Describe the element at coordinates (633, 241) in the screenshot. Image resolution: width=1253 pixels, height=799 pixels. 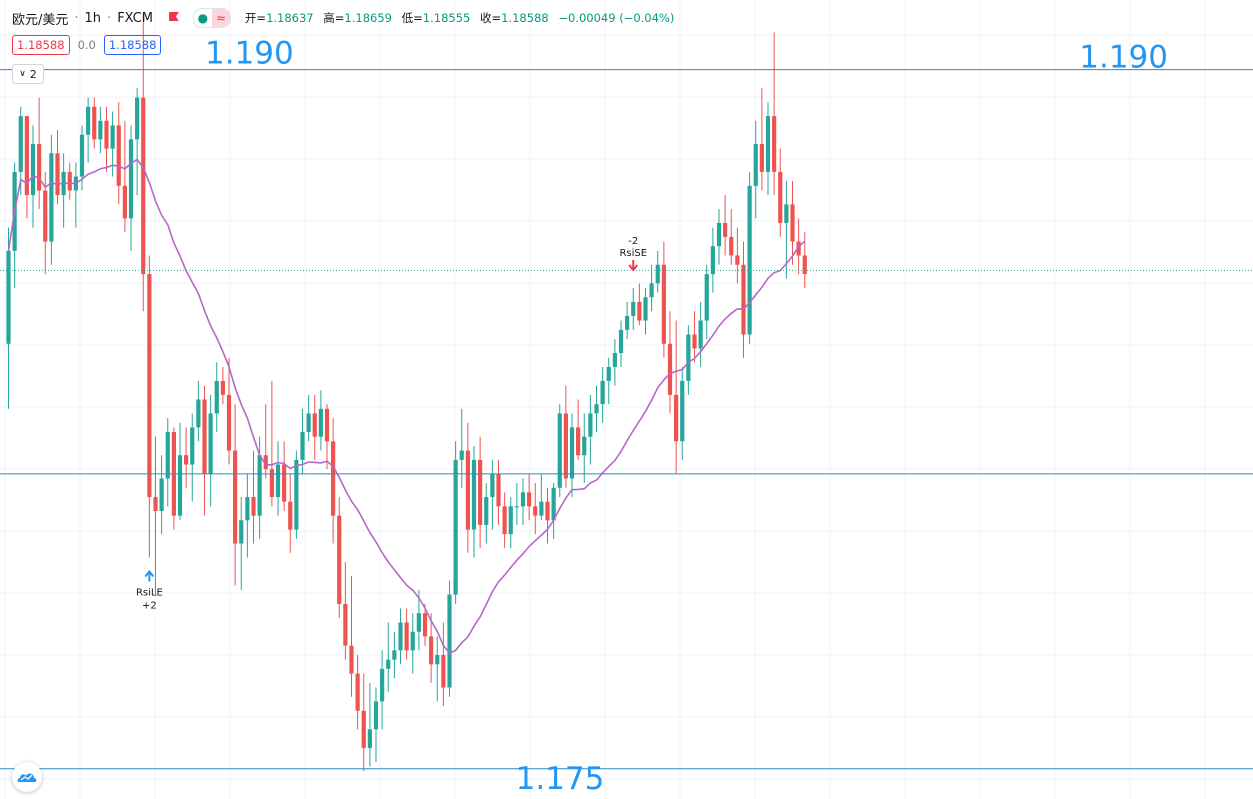
I see `signal-qty: -2` at that location.